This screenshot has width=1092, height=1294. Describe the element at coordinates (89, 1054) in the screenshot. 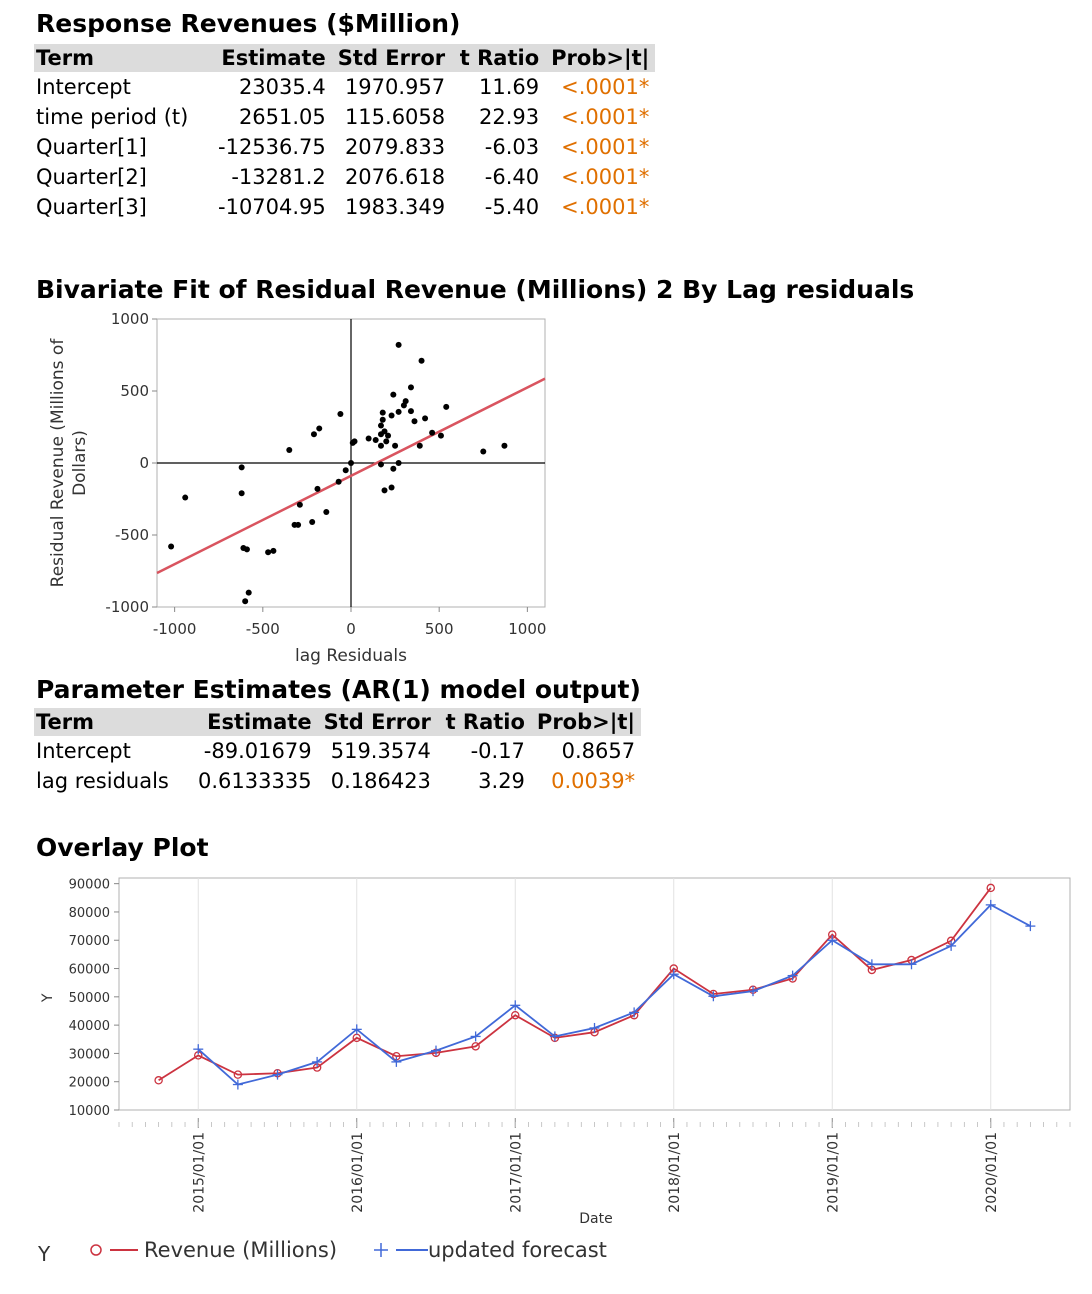

I see `y-tick-label: 30000` at that location.